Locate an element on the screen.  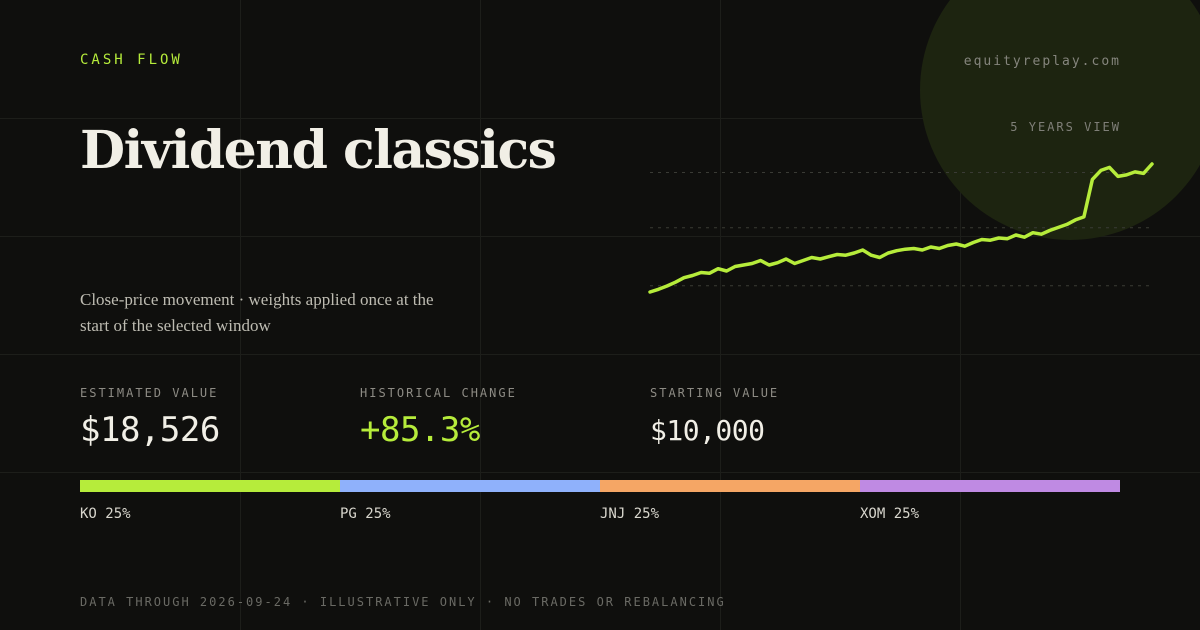
allocation-label-ko: KO 25% is located at coordinates (105, 514).